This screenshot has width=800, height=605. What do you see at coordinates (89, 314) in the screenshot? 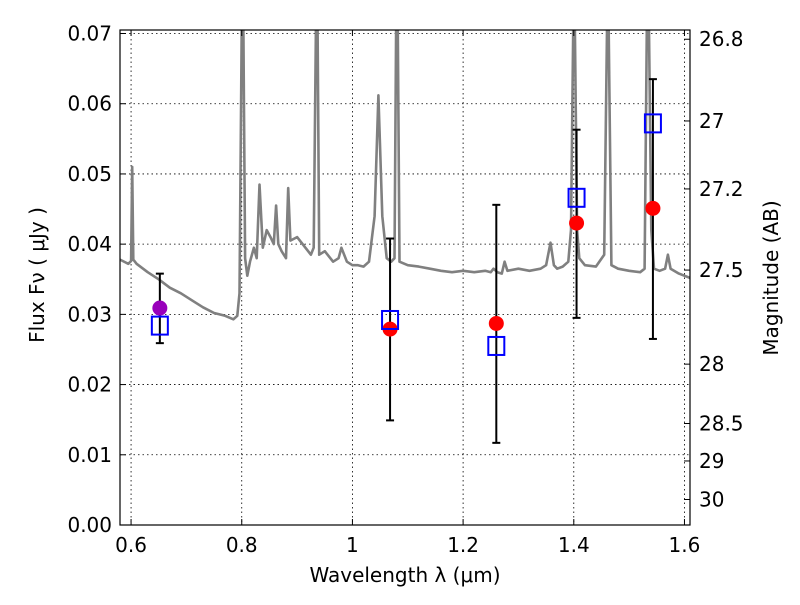
I see `y-tick-label: 0.03` at bounding box center [89, 314].